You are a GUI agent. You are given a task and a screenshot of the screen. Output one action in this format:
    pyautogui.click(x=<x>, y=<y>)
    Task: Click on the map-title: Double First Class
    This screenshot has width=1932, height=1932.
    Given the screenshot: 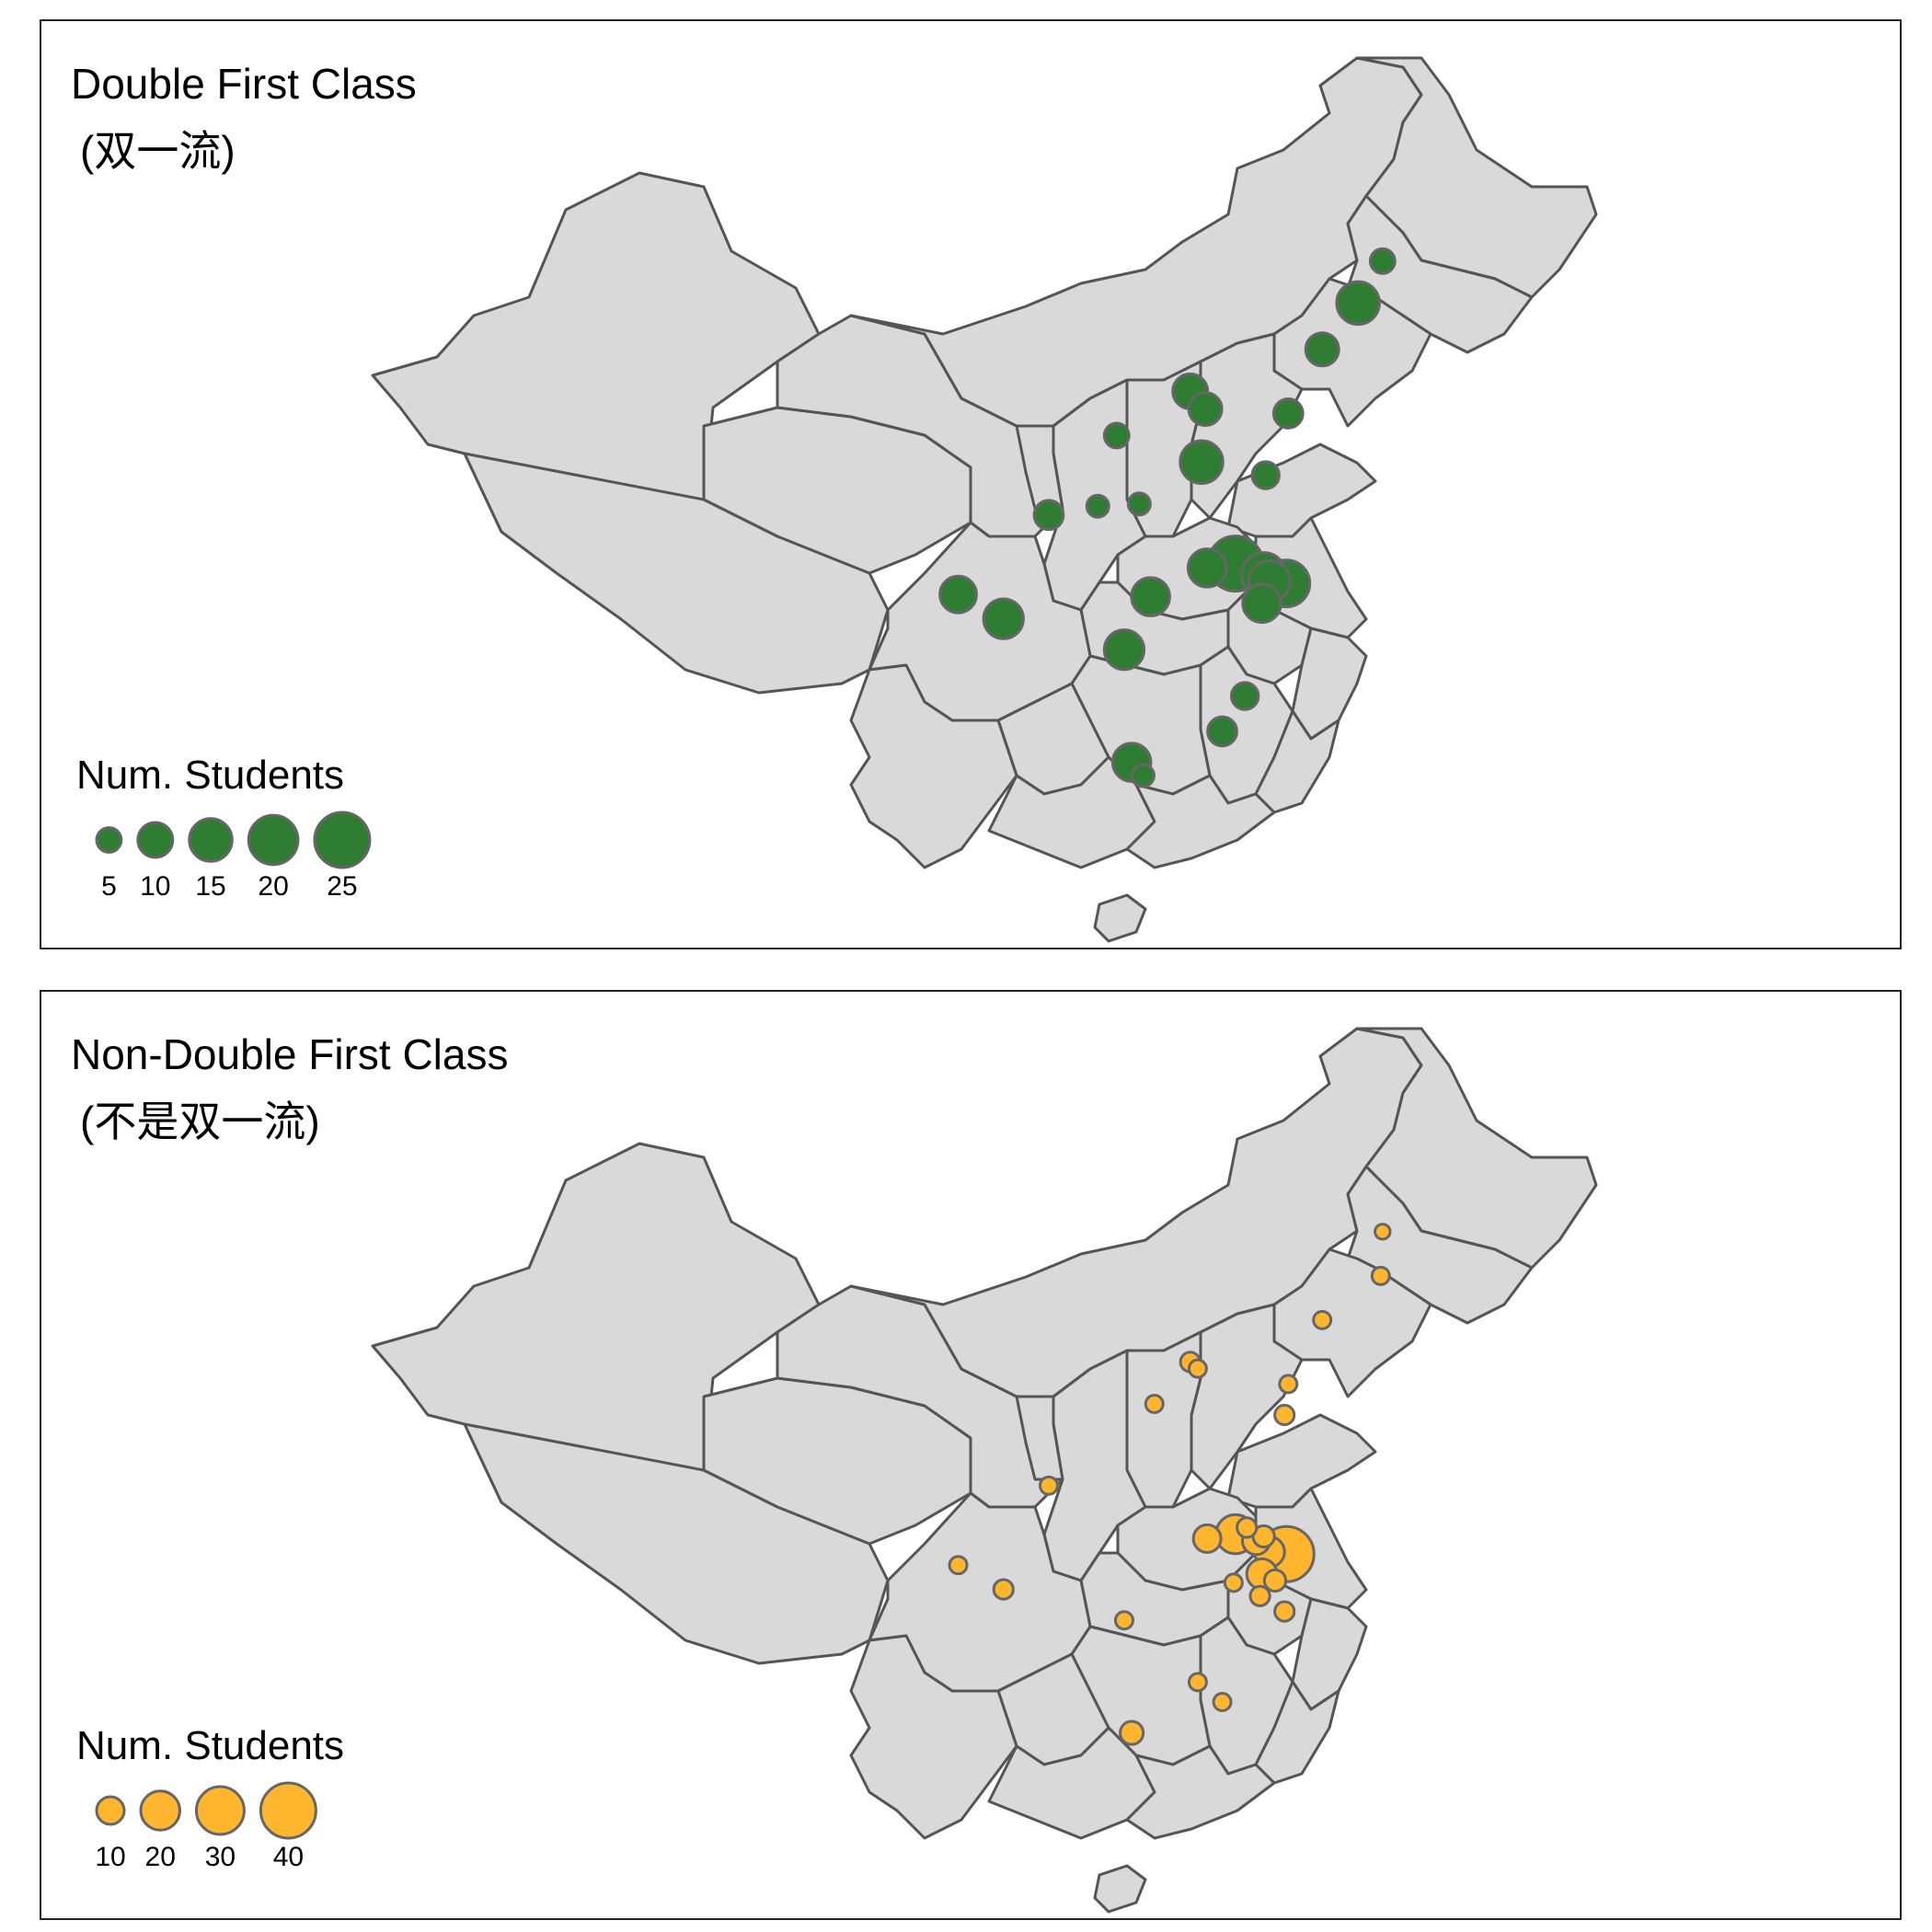 What is the action you would take?
    pyautogui.click(x=244, y=84)
    